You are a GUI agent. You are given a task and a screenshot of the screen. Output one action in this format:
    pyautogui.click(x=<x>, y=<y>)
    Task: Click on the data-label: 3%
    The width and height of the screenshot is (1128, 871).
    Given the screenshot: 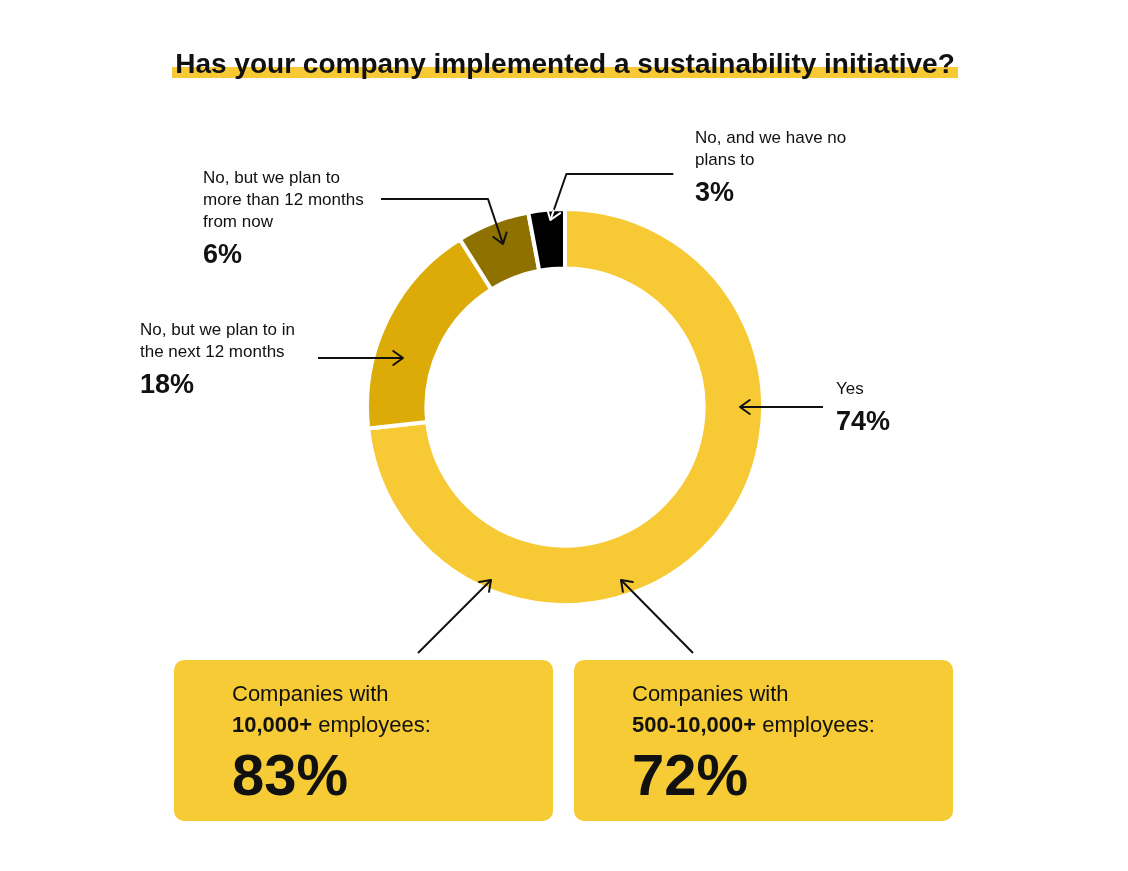 What is the action you would take?
    pyautogui.click(x=715, y=192)
    